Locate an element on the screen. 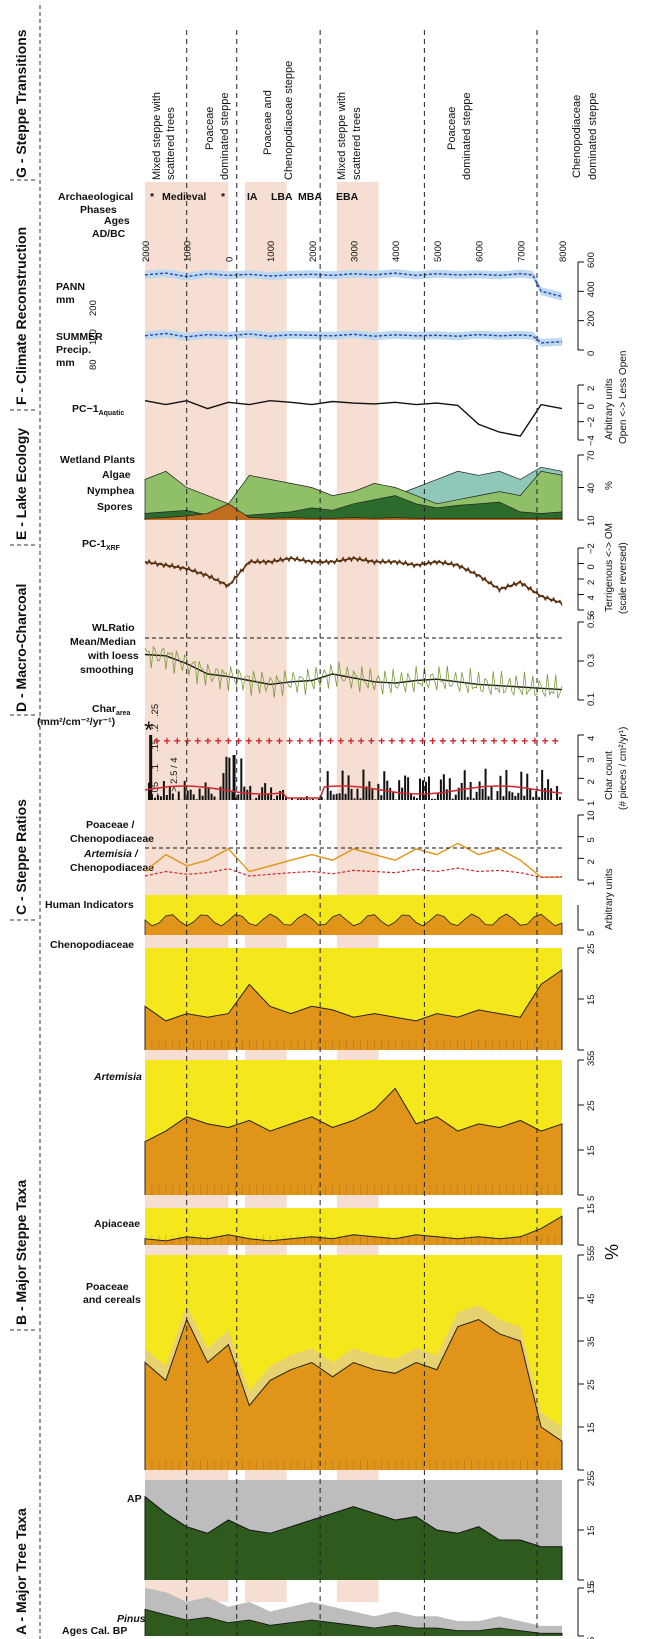 The height and width of the screenshot is (1639, 666). climate-tick-label: 200 is located at coordinates (591, 319).